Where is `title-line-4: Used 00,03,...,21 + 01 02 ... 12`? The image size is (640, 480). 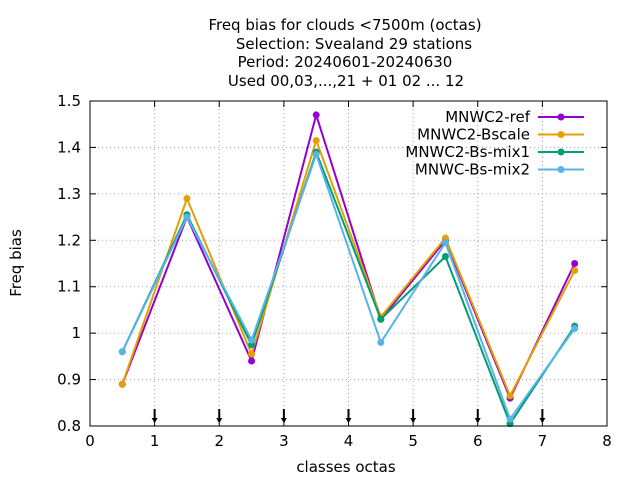 title-line-4: Used 00,03,...,21 + 01 02 ... 12 is located at coordinates (346, 81).